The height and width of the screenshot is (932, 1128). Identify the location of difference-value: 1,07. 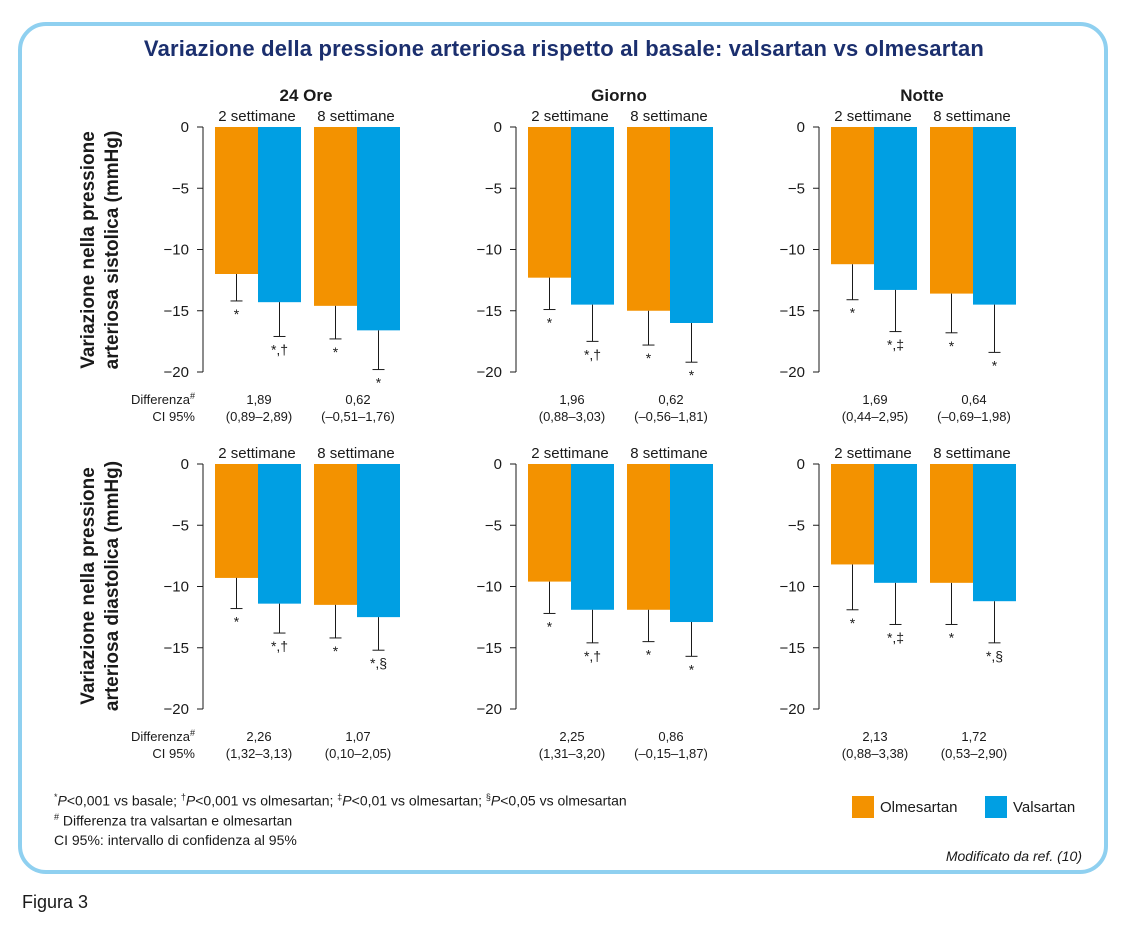
(357, 736).